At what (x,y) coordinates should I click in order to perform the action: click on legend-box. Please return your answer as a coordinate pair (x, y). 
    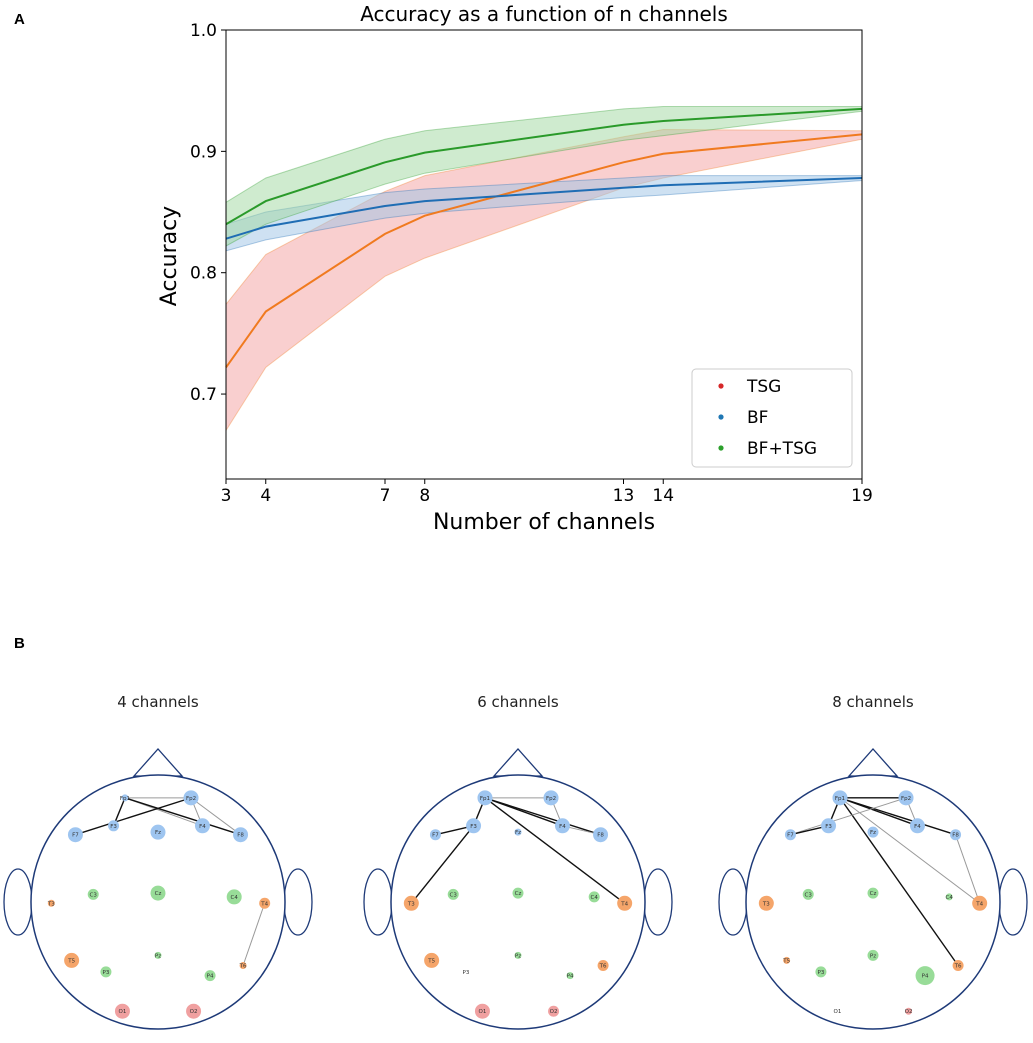
    Looking at the image, I should click on (772, 418).